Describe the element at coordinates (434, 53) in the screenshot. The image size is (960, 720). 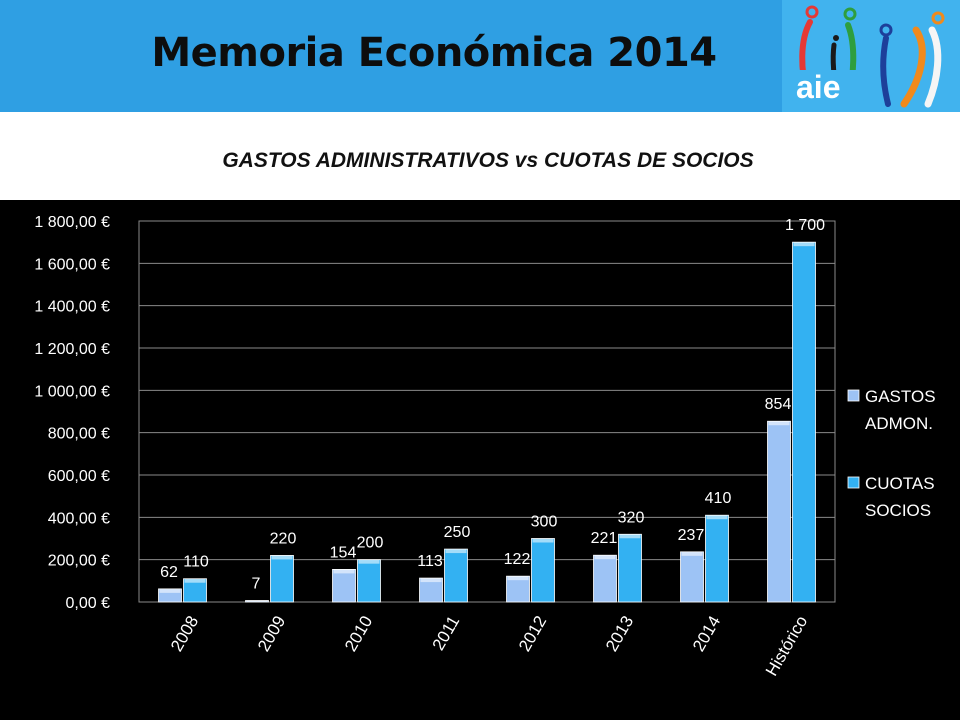
I see `page-title: Memoria Económica 2014` at that location.